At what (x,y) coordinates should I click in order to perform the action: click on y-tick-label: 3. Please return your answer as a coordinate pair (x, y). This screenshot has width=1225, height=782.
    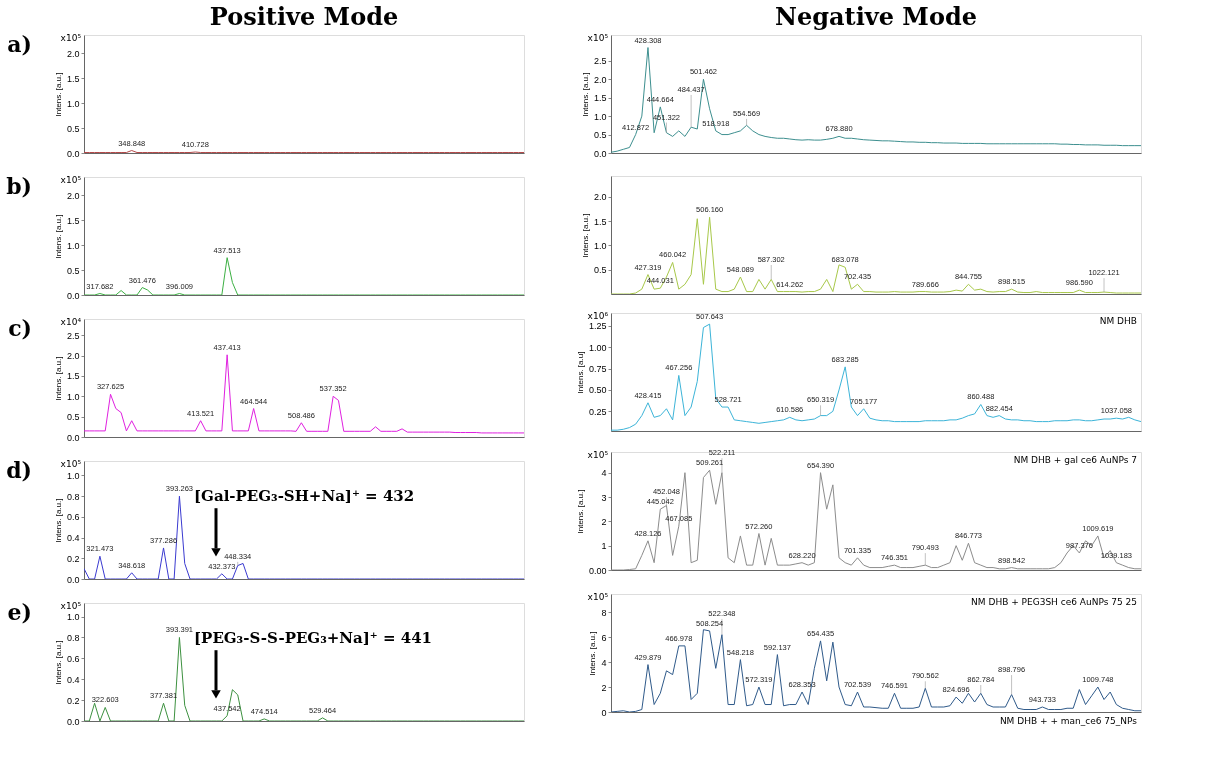
    Looking at the image, I should click on (604, 497).